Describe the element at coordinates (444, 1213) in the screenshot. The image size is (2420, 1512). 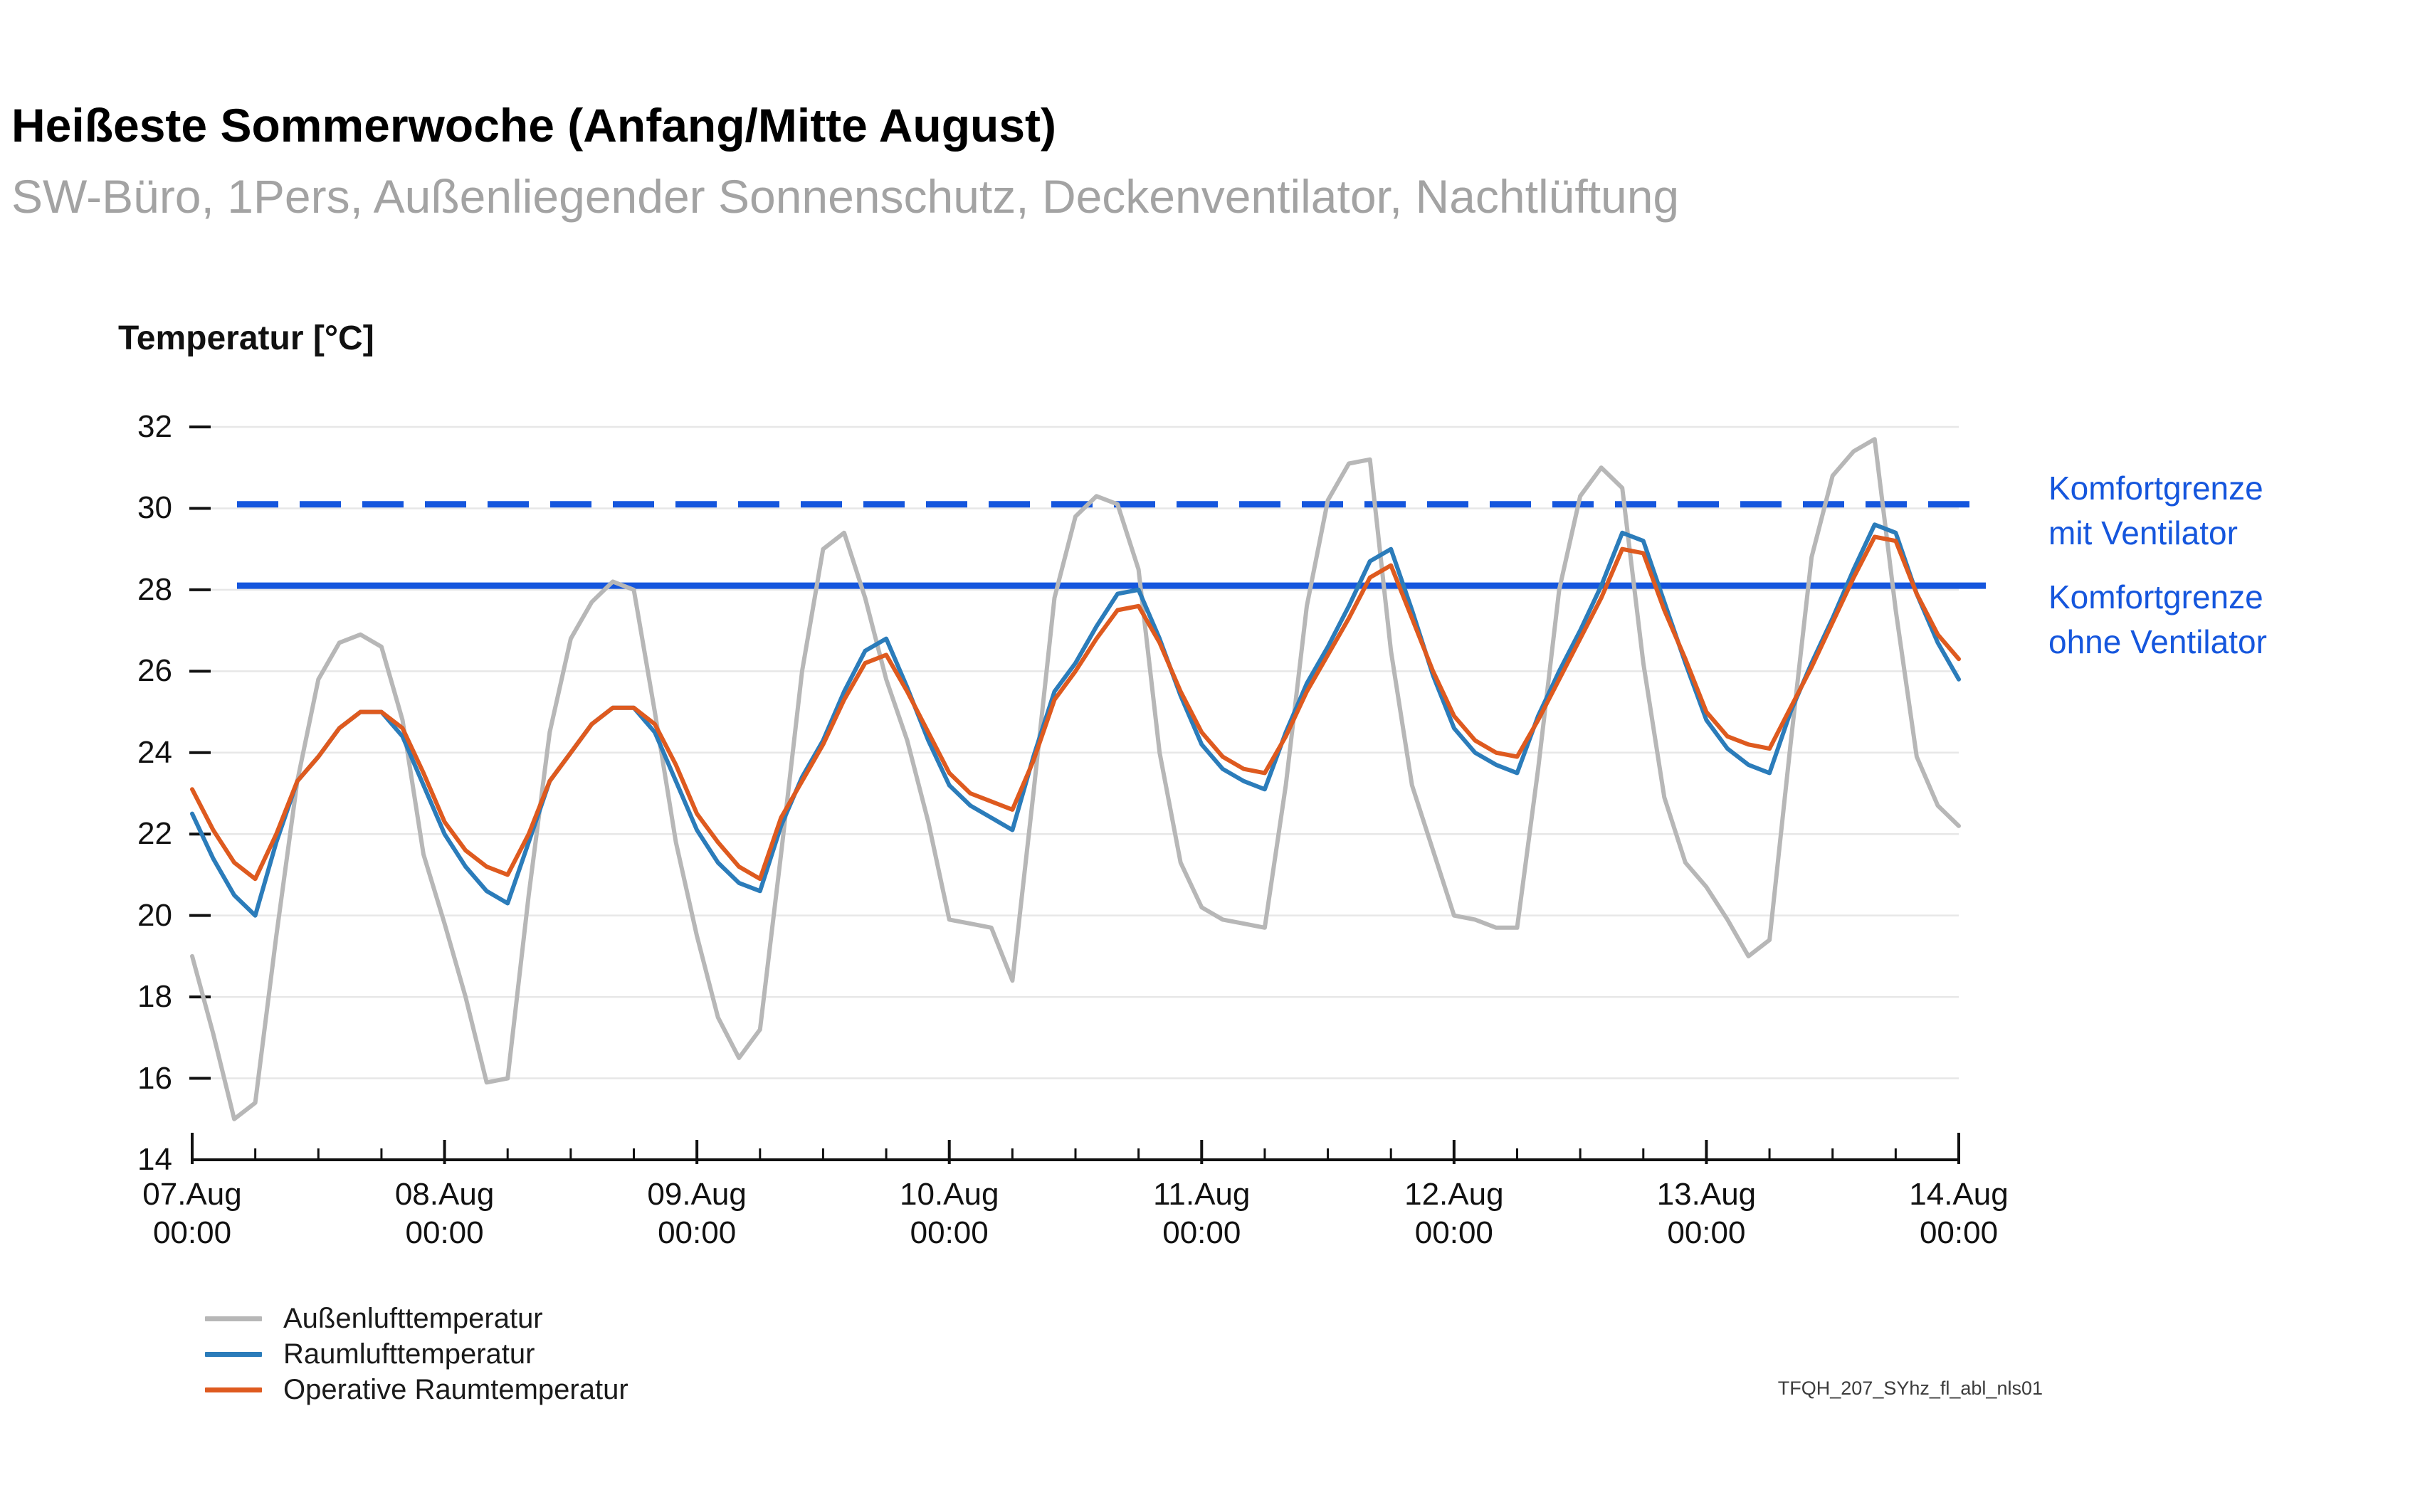
I see `x-tick-label-08.Aug: 08.Aug 00:00` at that location.